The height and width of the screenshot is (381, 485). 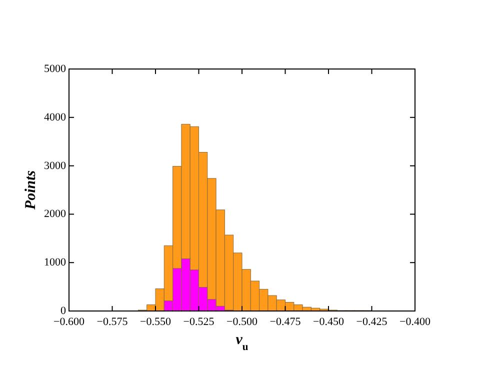 What do you see at coordinates (55, 262) in the screenshot?
I see `y-tick-label: 1000` at bounding box center [55, 262].